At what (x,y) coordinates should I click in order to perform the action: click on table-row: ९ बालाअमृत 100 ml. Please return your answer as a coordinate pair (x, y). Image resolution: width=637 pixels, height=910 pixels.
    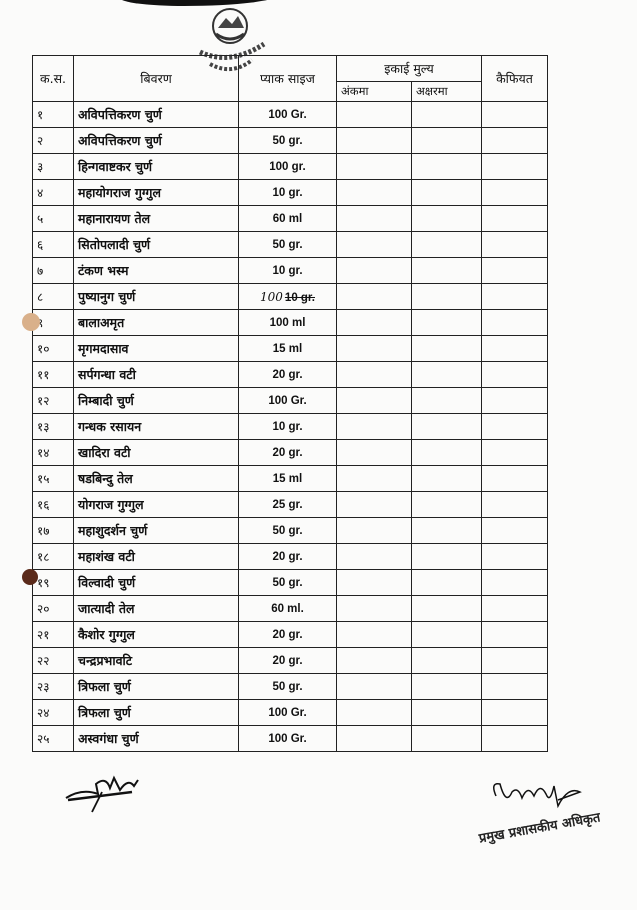
    Looking at the image, I should click on (290, 322).